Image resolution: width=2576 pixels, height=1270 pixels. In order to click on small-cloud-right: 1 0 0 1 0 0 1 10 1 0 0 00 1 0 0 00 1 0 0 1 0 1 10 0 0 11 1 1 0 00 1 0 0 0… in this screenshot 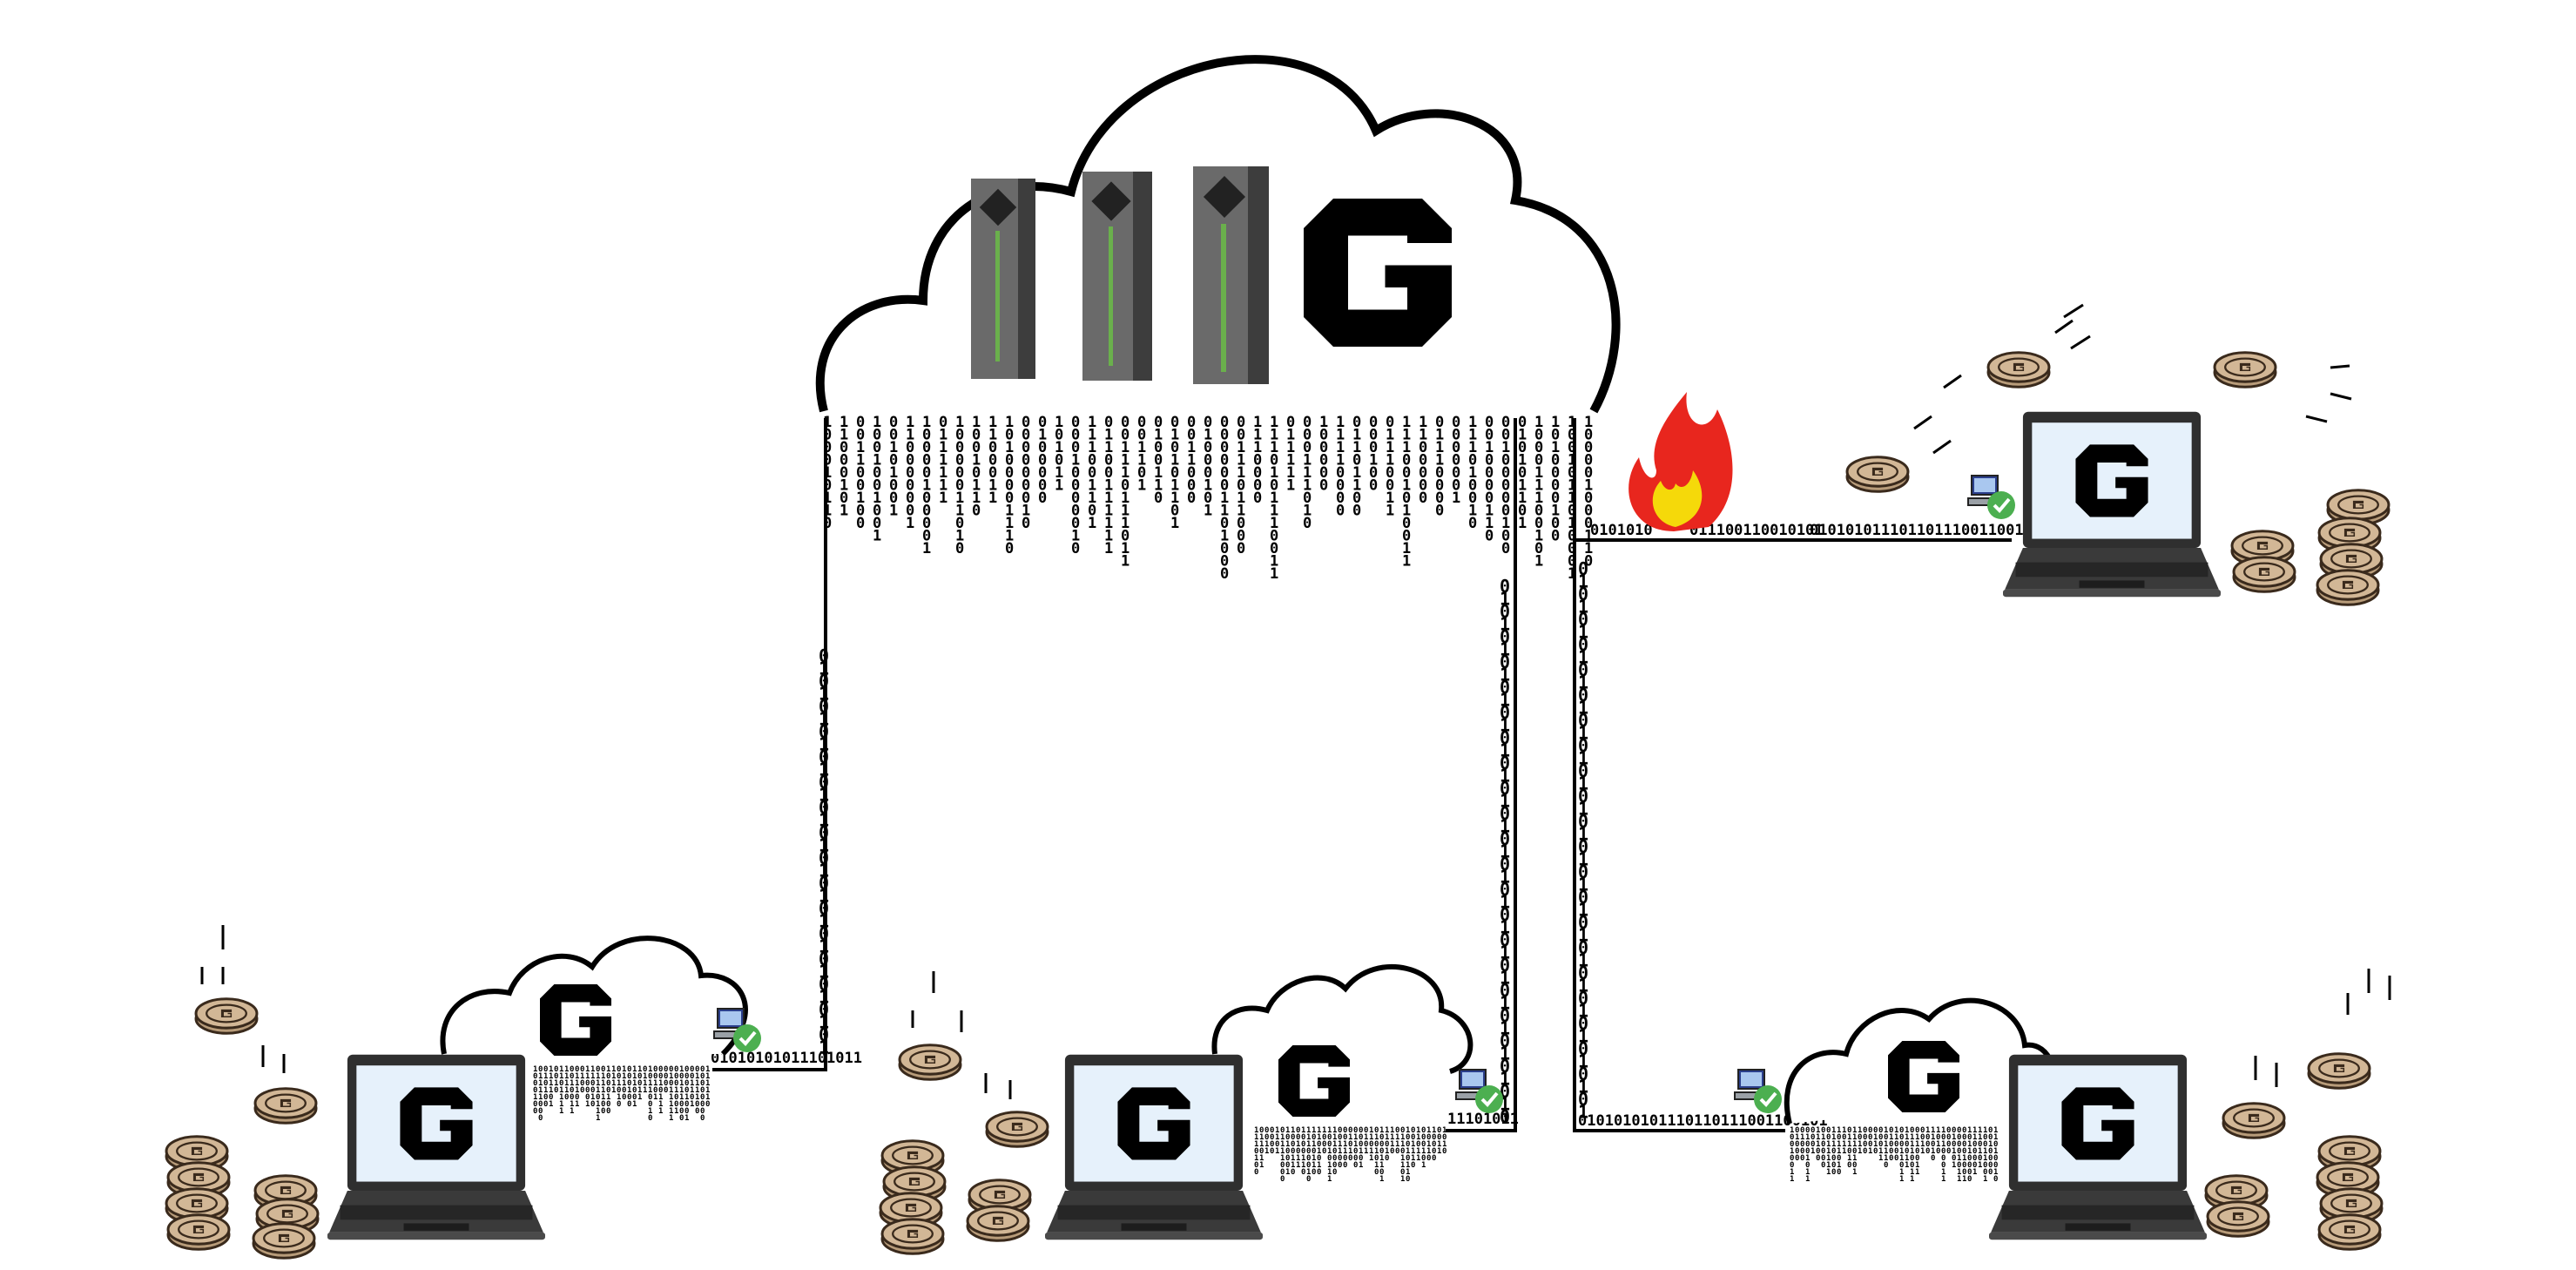, I will do `click(1920, 1090)`.